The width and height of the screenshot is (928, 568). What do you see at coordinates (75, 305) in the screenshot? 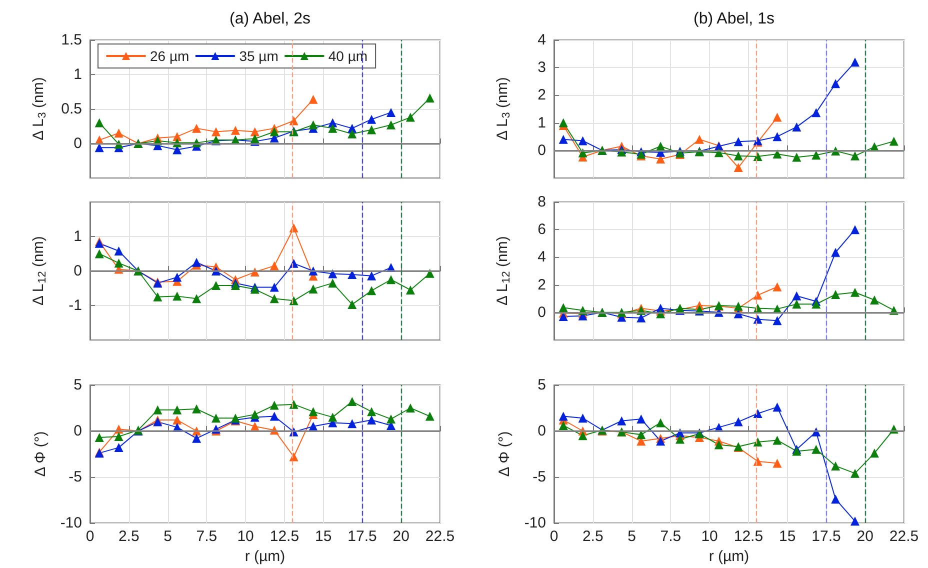
I see `y-tick-label: -1` at bounding box center [75, 305].